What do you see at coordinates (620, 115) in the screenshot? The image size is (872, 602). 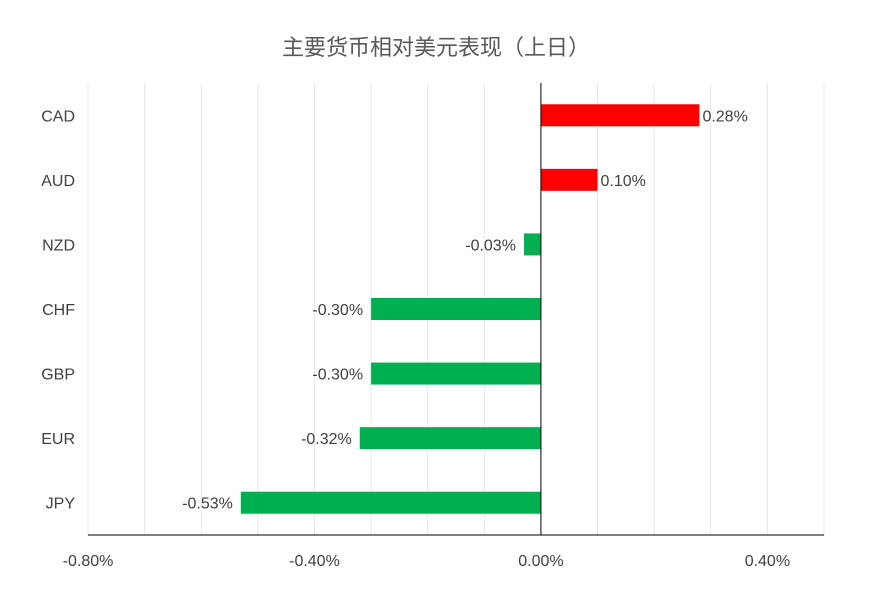 I see `bar-cad` at bounding box center [620, 115].